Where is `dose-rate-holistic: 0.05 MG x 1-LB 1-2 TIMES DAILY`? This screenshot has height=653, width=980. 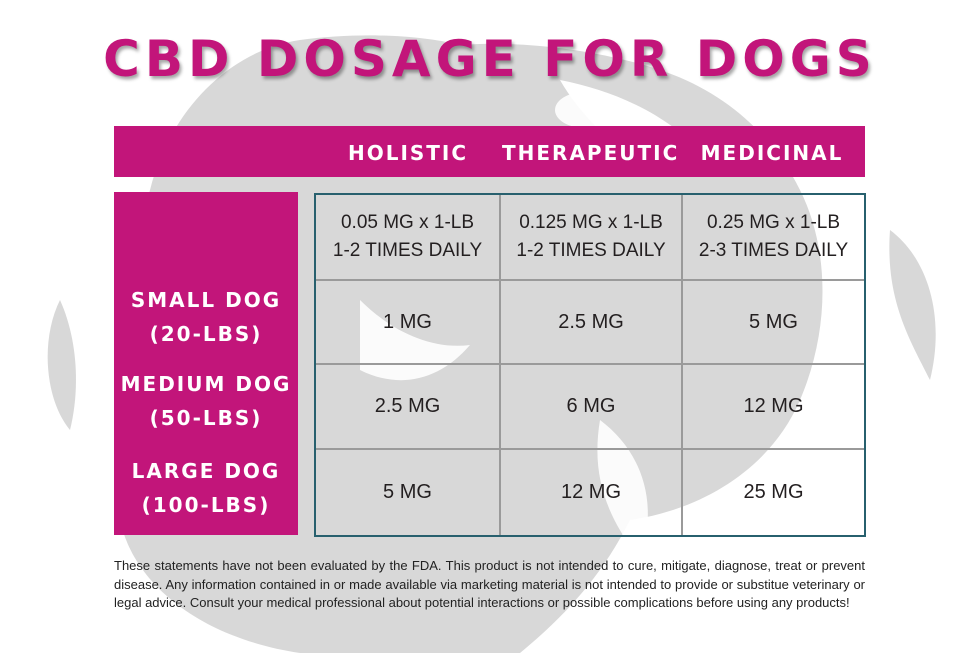
dose-rate-holistic: 0.05 MG x 1-LB 1-2 TIMES DAILY is located at coordinates (407, 237).